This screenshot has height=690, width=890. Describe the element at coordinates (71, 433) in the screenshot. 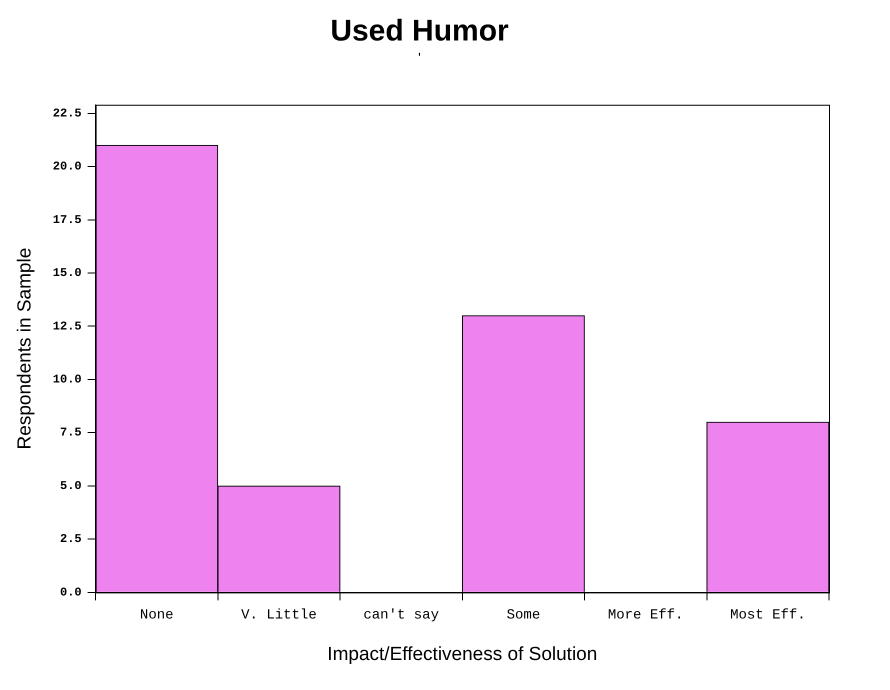

I see `y-tick-label: 7.5` at that location.